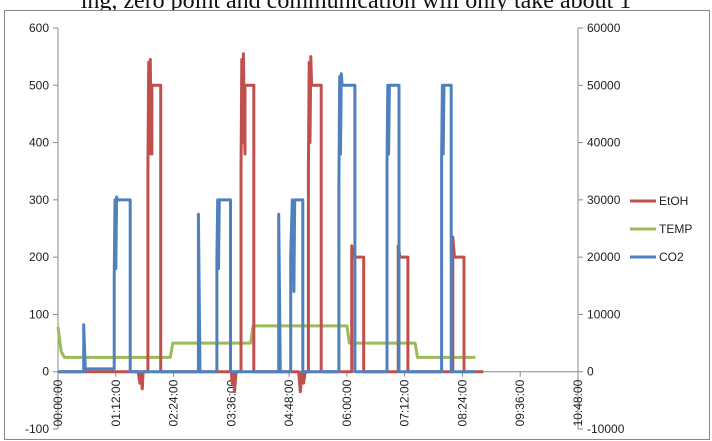  I want to click on legend-label-temp: TEMP, so click(675, 229).